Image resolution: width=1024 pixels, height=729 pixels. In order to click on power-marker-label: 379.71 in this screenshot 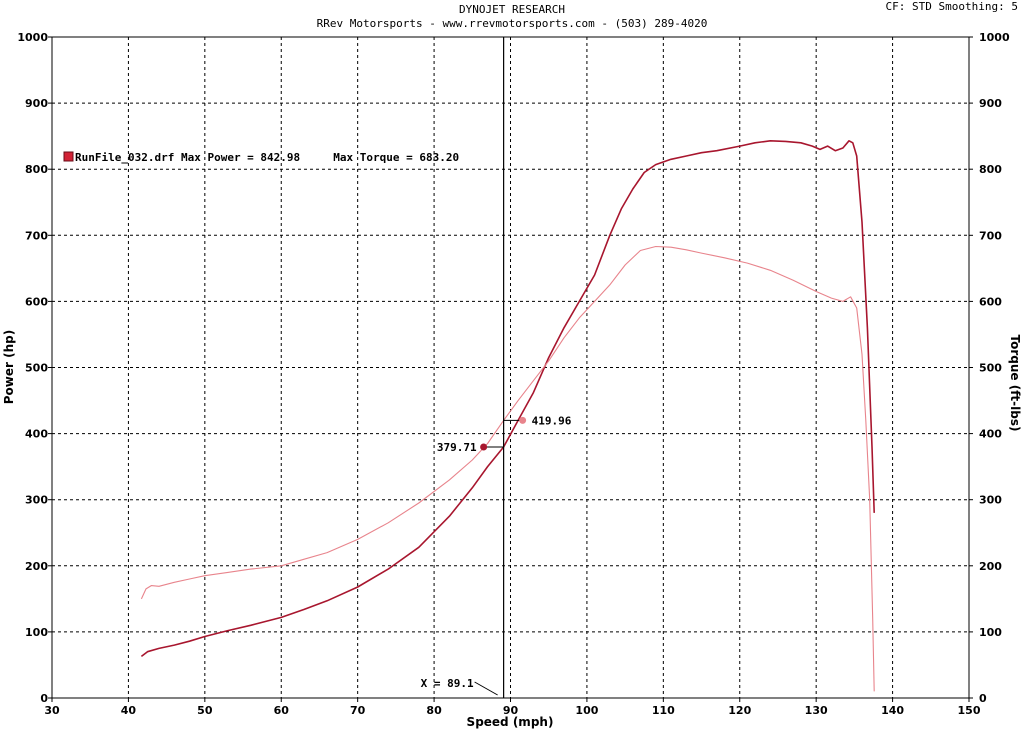, I will do `click(457, 447)`.